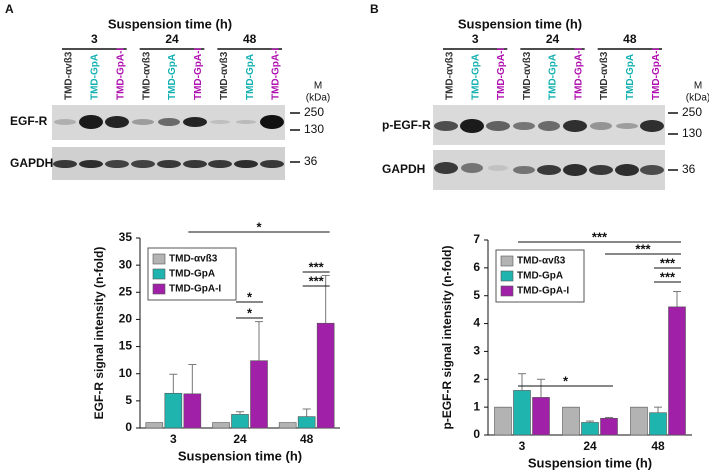 This screenshot has width=709, height=474. I want to click on y-tick-label: 20, so click(126, 319).